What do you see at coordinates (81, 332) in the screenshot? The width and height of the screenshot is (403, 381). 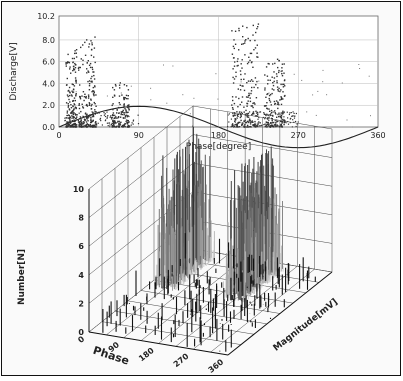 I see `z-tick-label: 0` at bounding box center [81, 332].